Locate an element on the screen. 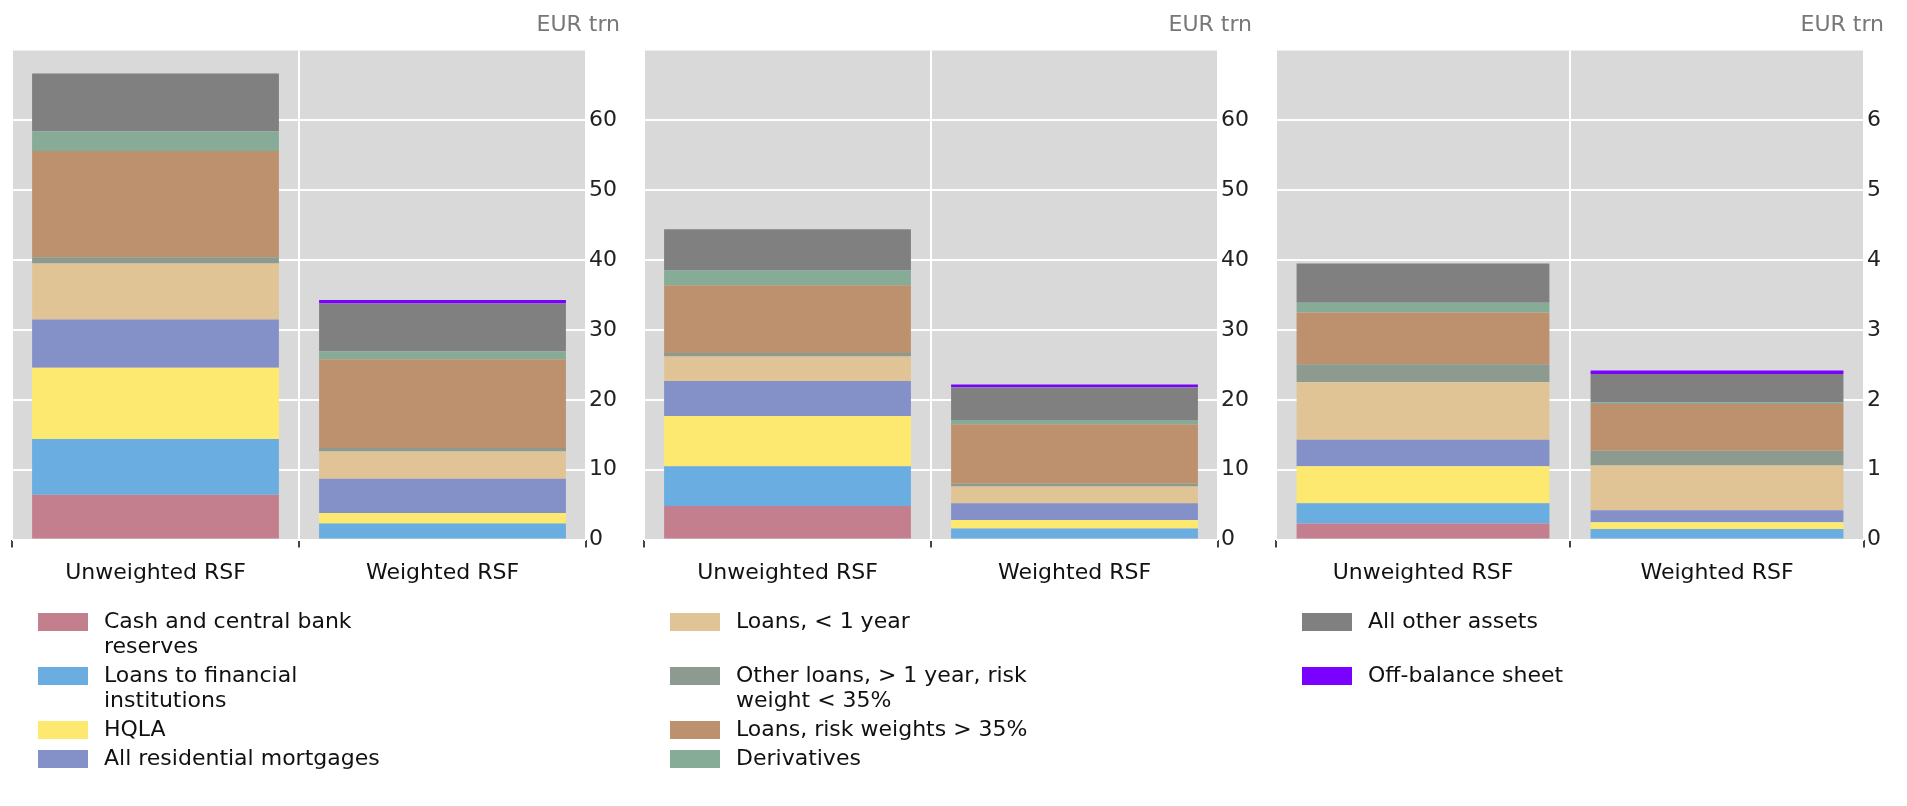  legend-label: Cash and central bank reserves is located at coordinates (228, 633).